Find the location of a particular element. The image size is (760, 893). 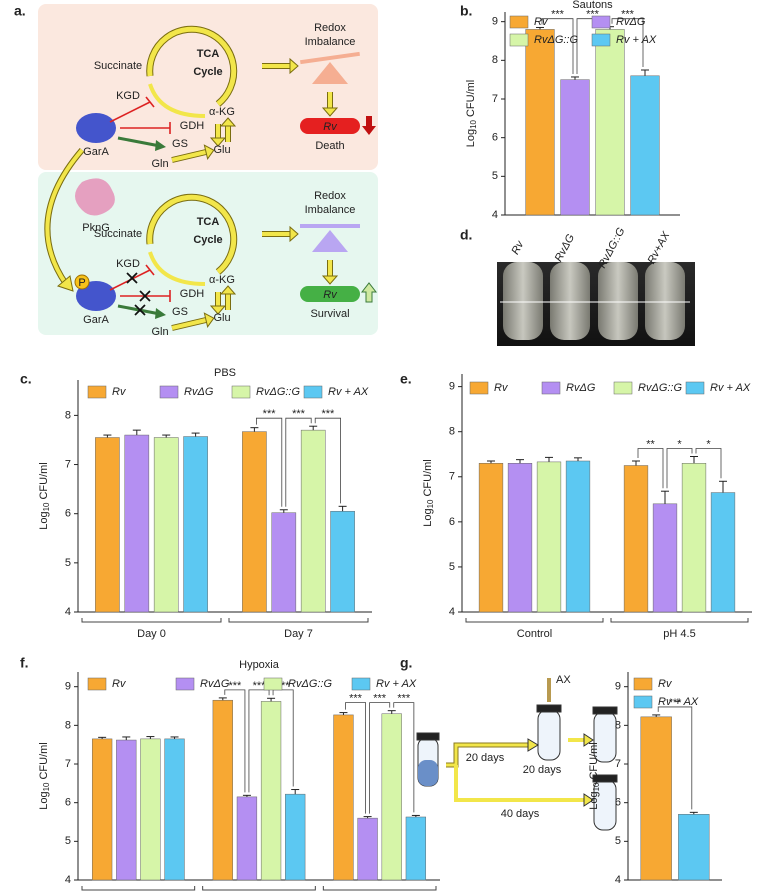

y-tick-label: 9 is located at coordinates (68, 687).